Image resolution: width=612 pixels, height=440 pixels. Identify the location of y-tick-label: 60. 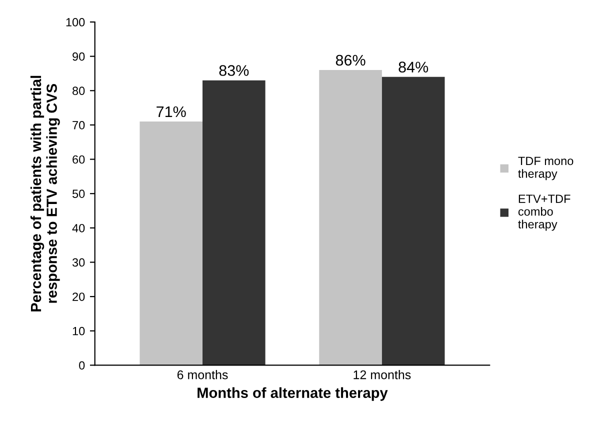
(78, 159).